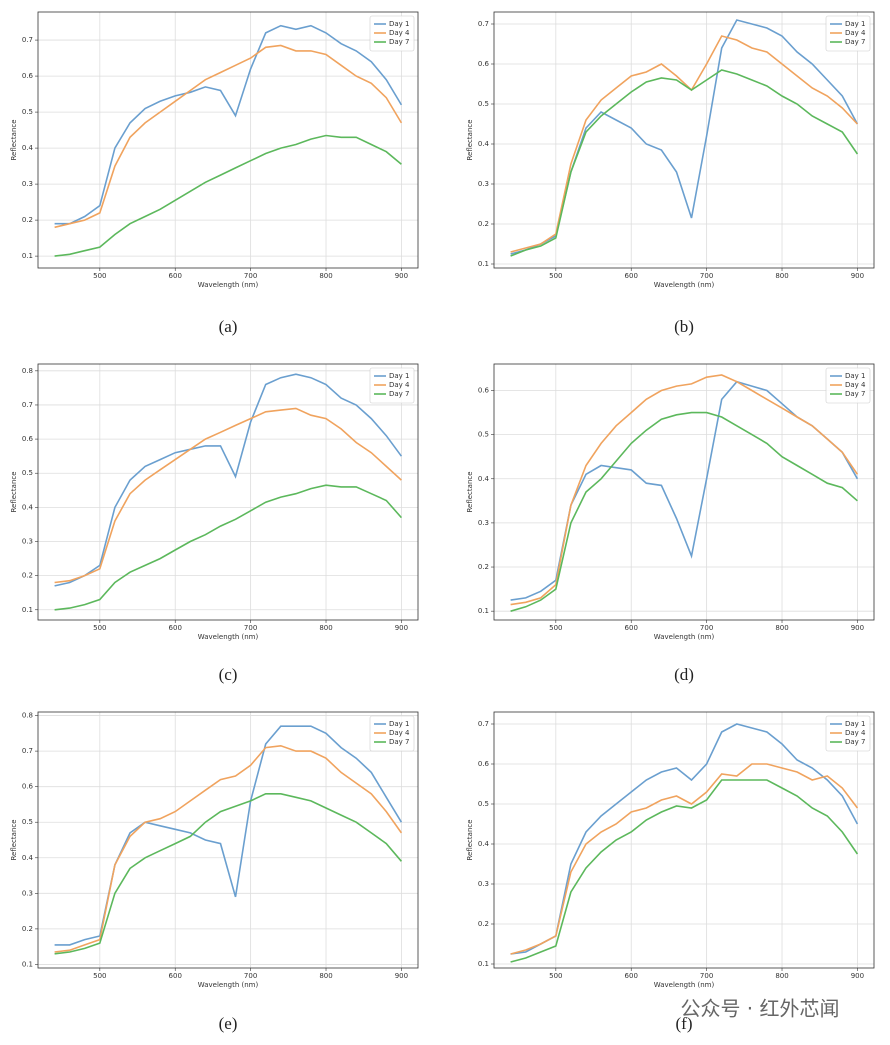 This screenshot has width=890, height=1045. Describe the element at coordinates (228, 1023) in the screenshot. I see `subfigure-caption: (e)` at that location.